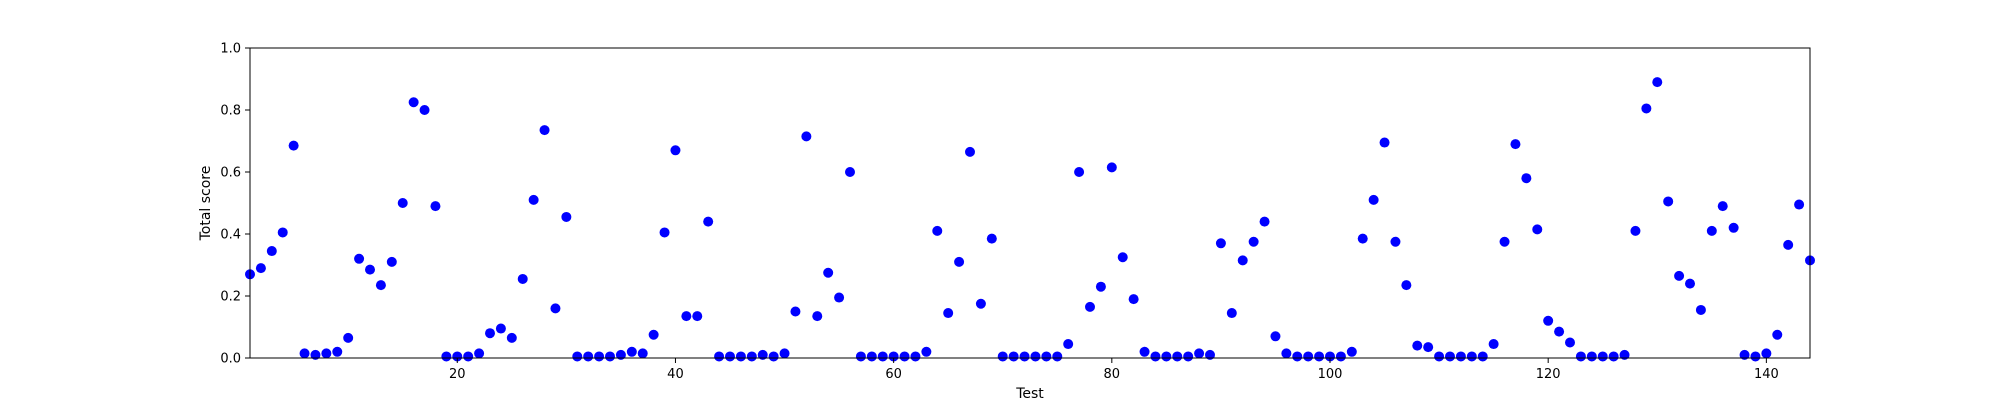  I want to click on x-tick-label: 40, so click(675, 374).